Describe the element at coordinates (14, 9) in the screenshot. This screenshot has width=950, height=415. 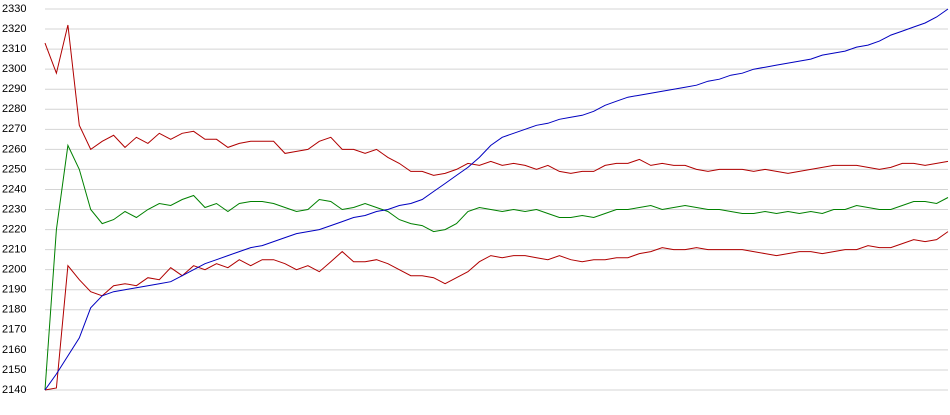
I see `y-tick-label: 2330` at that location.